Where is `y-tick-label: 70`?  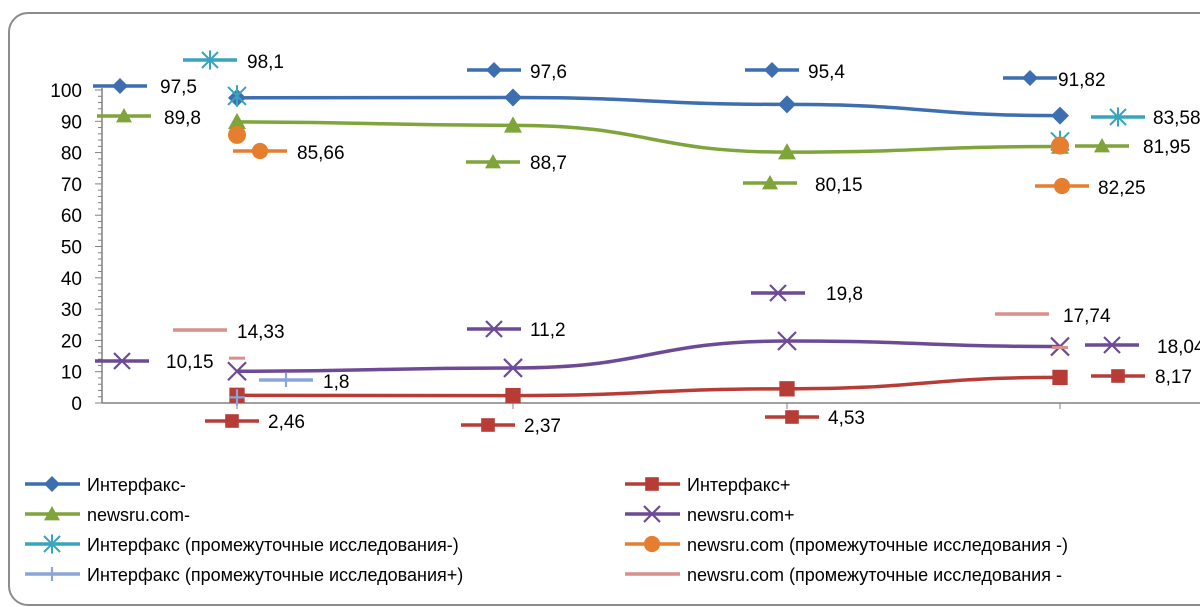 y-tick-label: 70 is located at coordinates (71, 185).